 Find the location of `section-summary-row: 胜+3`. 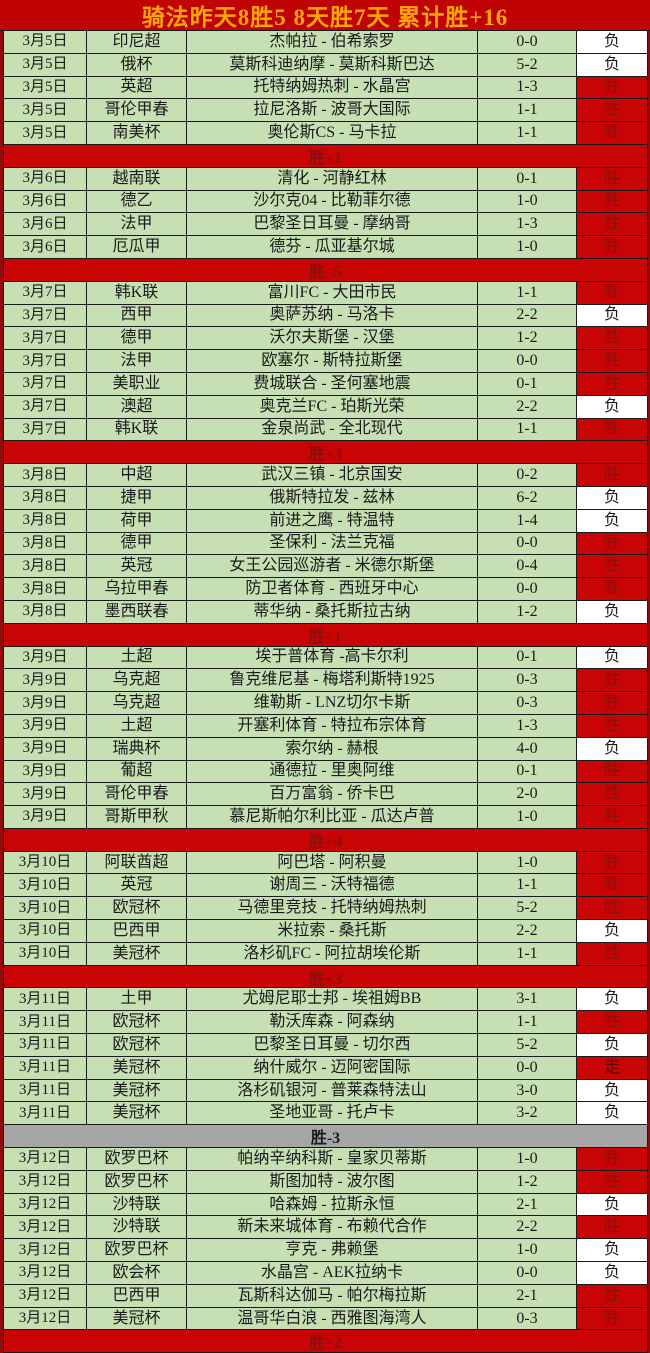

section-summary-row: 胜+3 is located at coordinates (325, 977).